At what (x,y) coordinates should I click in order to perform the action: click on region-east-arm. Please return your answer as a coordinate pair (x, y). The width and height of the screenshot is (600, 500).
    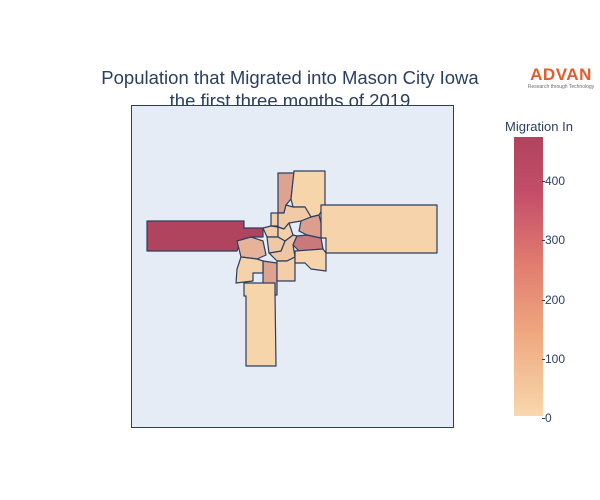
    Looking at the image, I should click on (379, 229).